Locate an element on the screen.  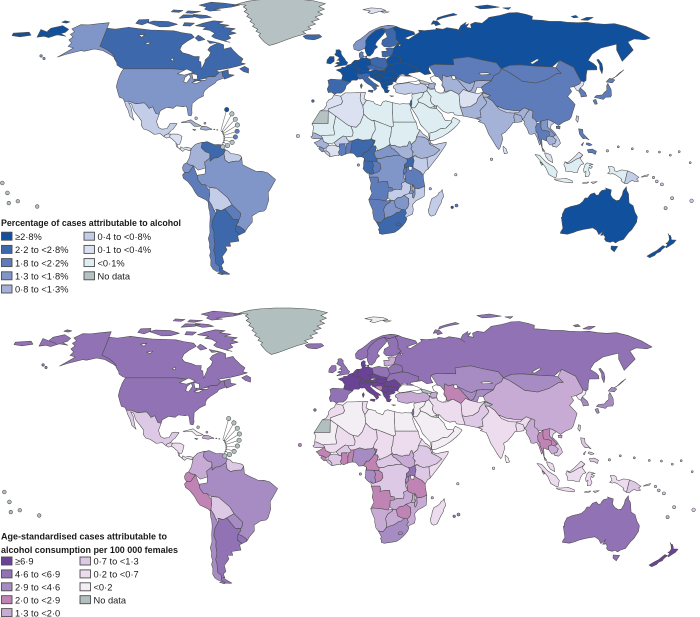
svg-text: 0·2 to <0·7 is located at coordinates (116, 575).